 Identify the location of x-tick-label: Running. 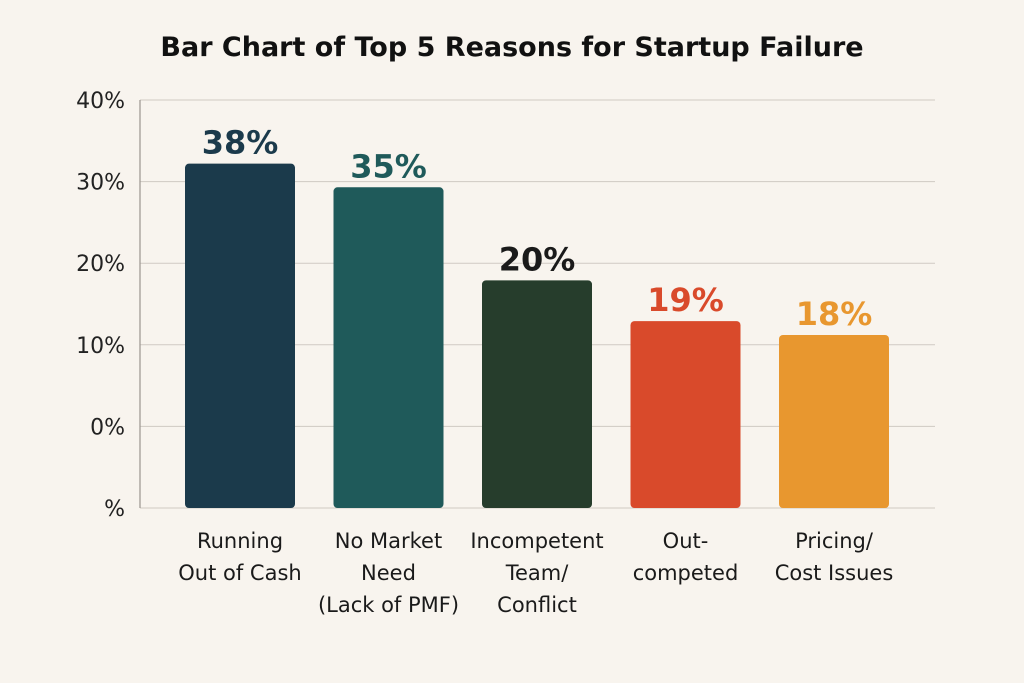
(240, 541).